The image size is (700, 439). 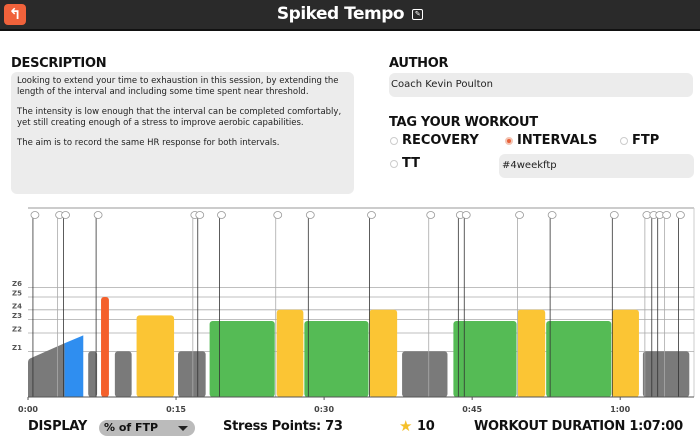 What do you see at coordinates (463, 122) in the screenshot?
I see `tag-heading: TAG YOUR WORKOUT` at bounding box center [463, 122].